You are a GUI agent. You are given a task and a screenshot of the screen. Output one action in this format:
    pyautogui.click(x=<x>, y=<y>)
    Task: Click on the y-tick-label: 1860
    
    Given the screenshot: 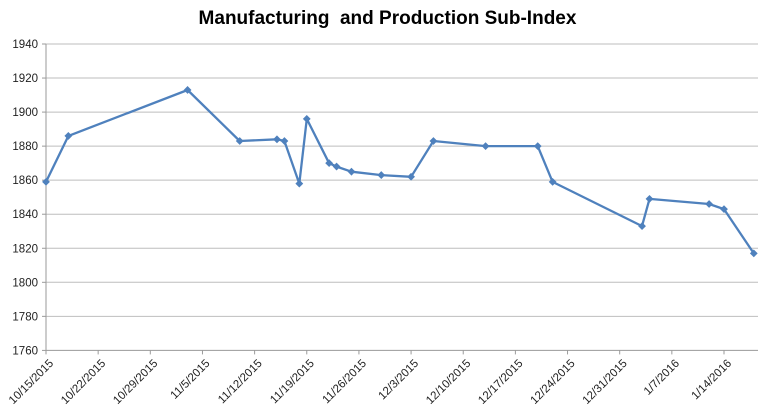 What is the action you would take?
    pyautogui.click(x=25, y=181)
    